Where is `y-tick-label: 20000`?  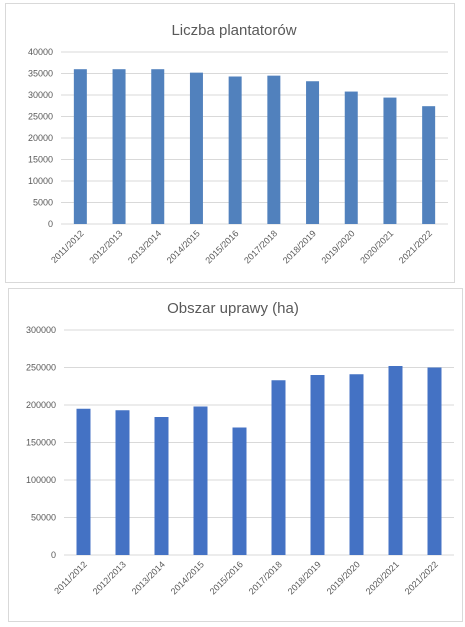
y-tick-label: 20000 is located at coordinates (40, 138).